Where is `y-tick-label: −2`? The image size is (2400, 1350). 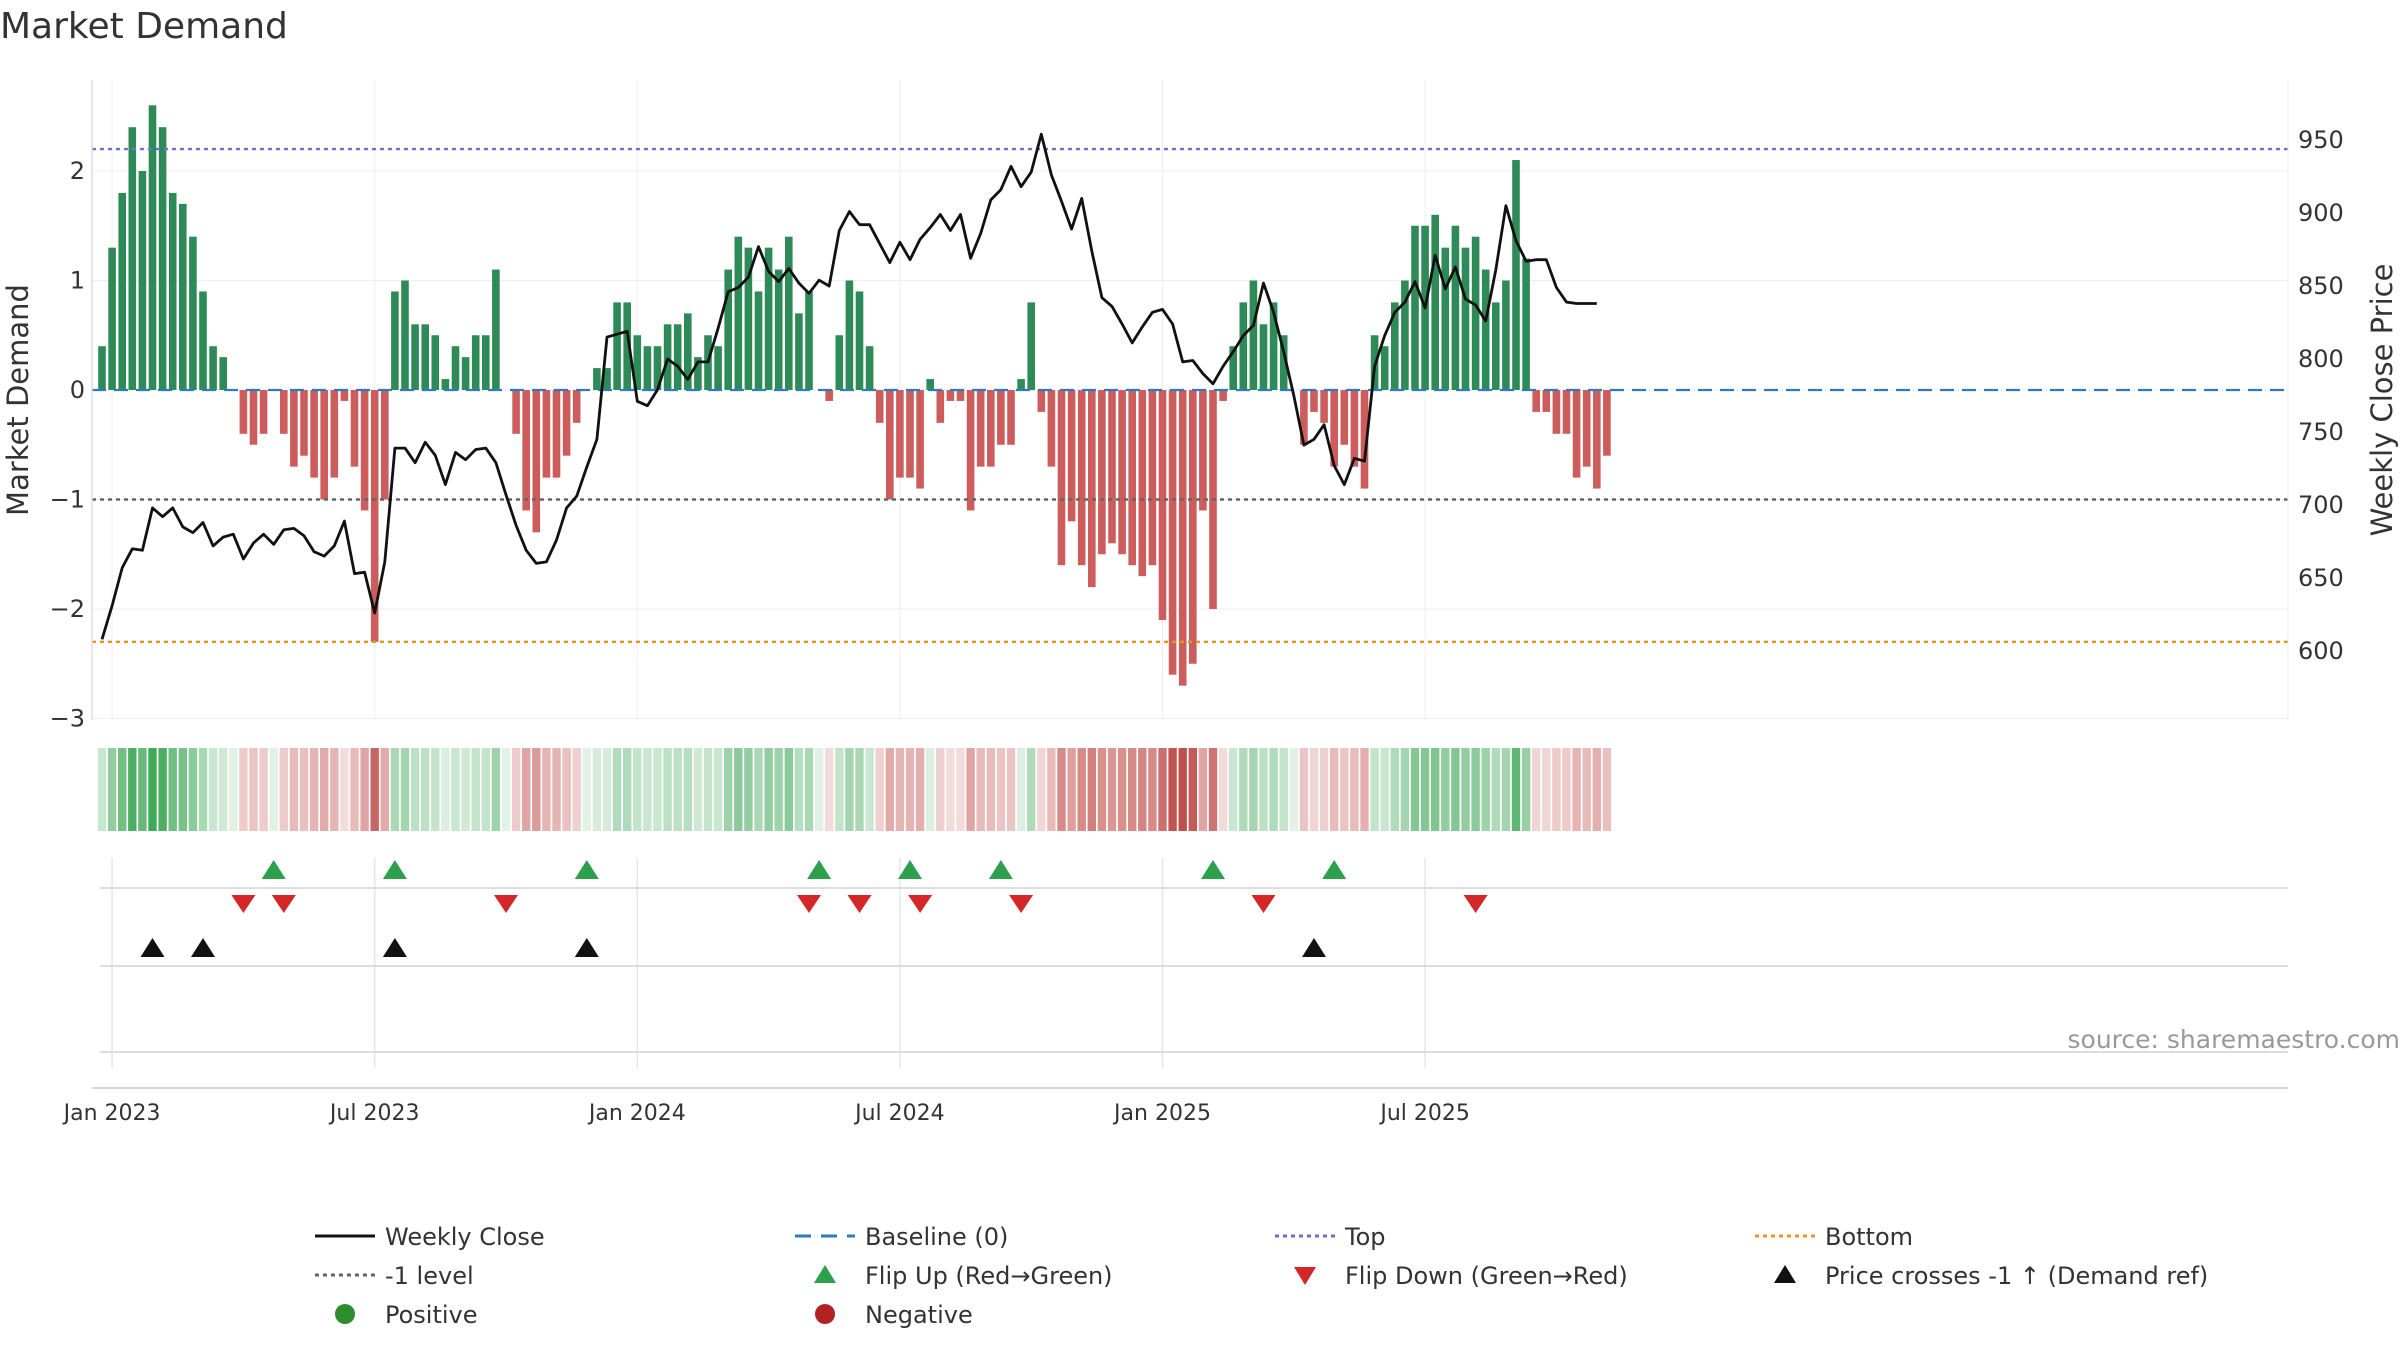 y-tick-label: −2 is located at coordinates (67, 609).